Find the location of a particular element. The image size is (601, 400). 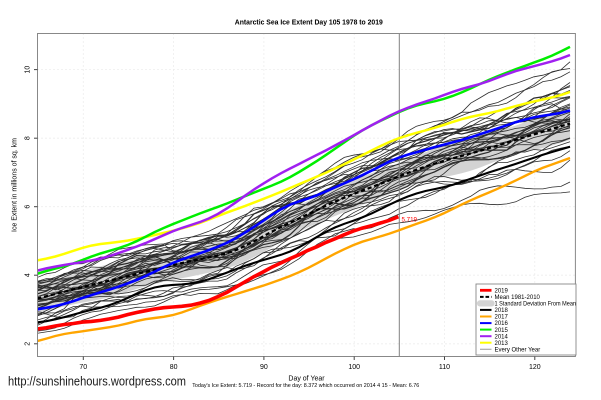

svg-text: Every Other Year is located at coordinates (518, 350).